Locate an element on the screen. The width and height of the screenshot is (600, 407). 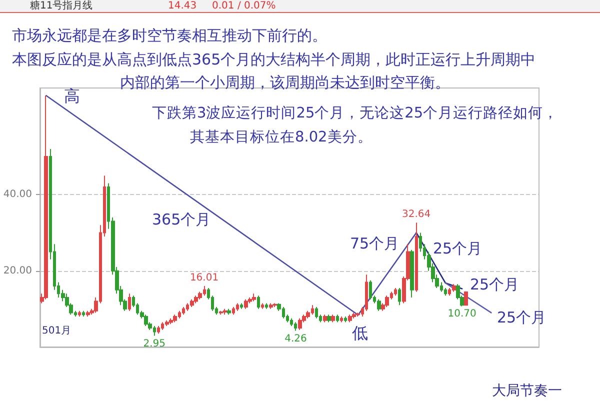
annotation: 其基本目标位在8.02美分。 is located at coordinates (281, 137).